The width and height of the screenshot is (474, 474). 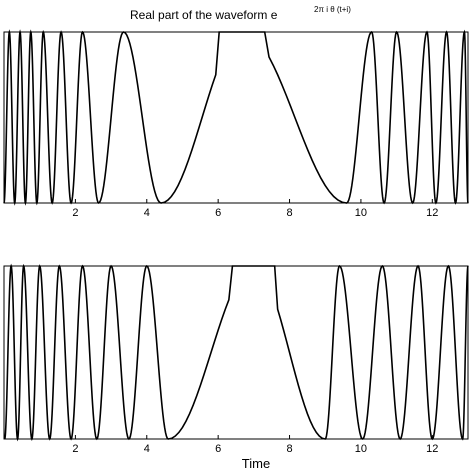 What do you see at coordinates (289, 449) in the screenshot?
I see `bottom-x-tick-label: 8` at bounding box center [289, 449].